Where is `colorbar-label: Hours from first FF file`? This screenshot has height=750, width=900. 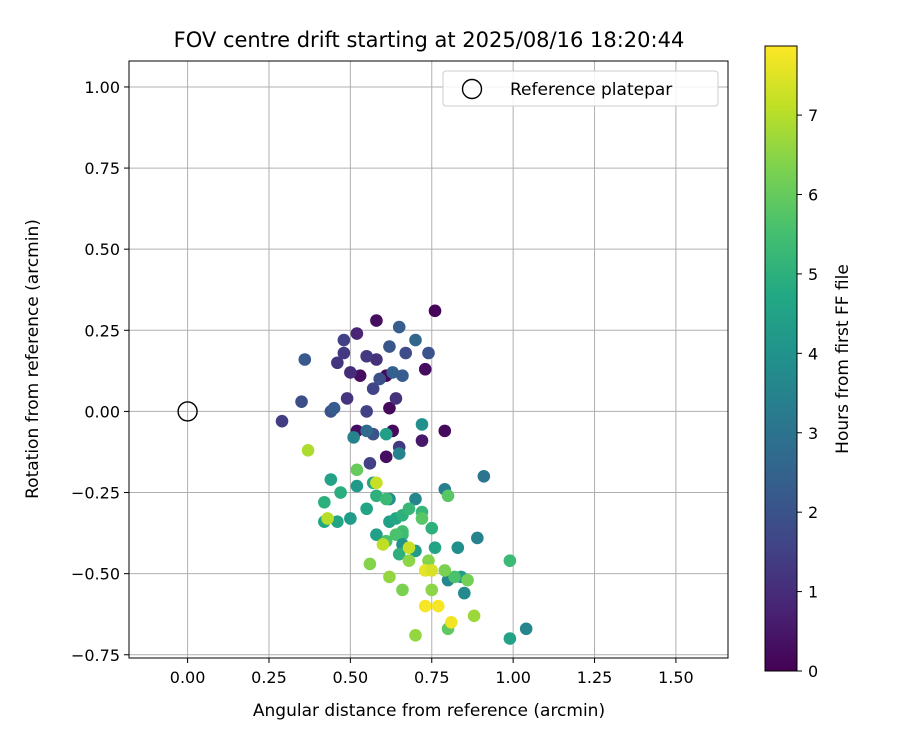 colorbar-label: Hours from first FF file is located at coordinates (843, 359).